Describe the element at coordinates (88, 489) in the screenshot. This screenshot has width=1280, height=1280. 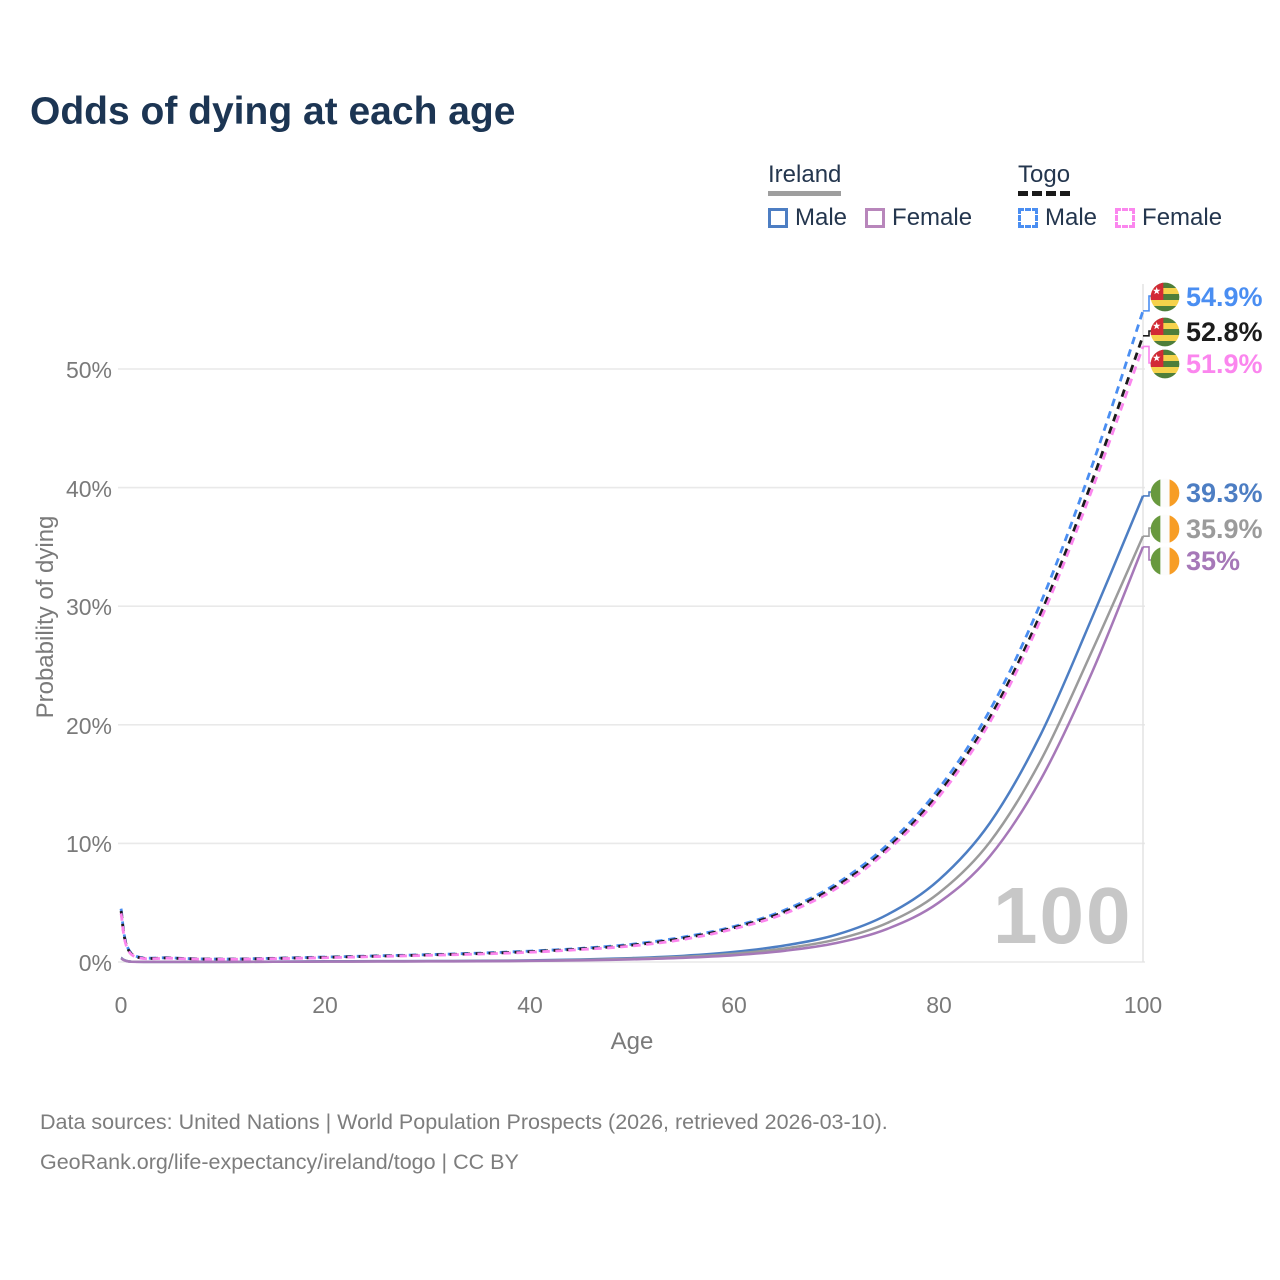
I see `y-tick-40: 40%` at that location.